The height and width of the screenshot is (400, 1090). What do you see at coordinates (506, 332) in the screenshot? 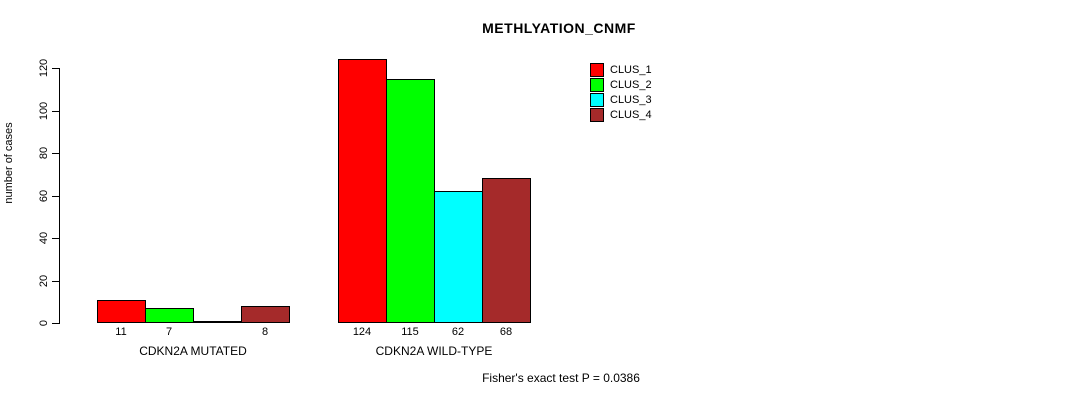
I see `bar-value-label: 68` at bounding box center [506, 332].